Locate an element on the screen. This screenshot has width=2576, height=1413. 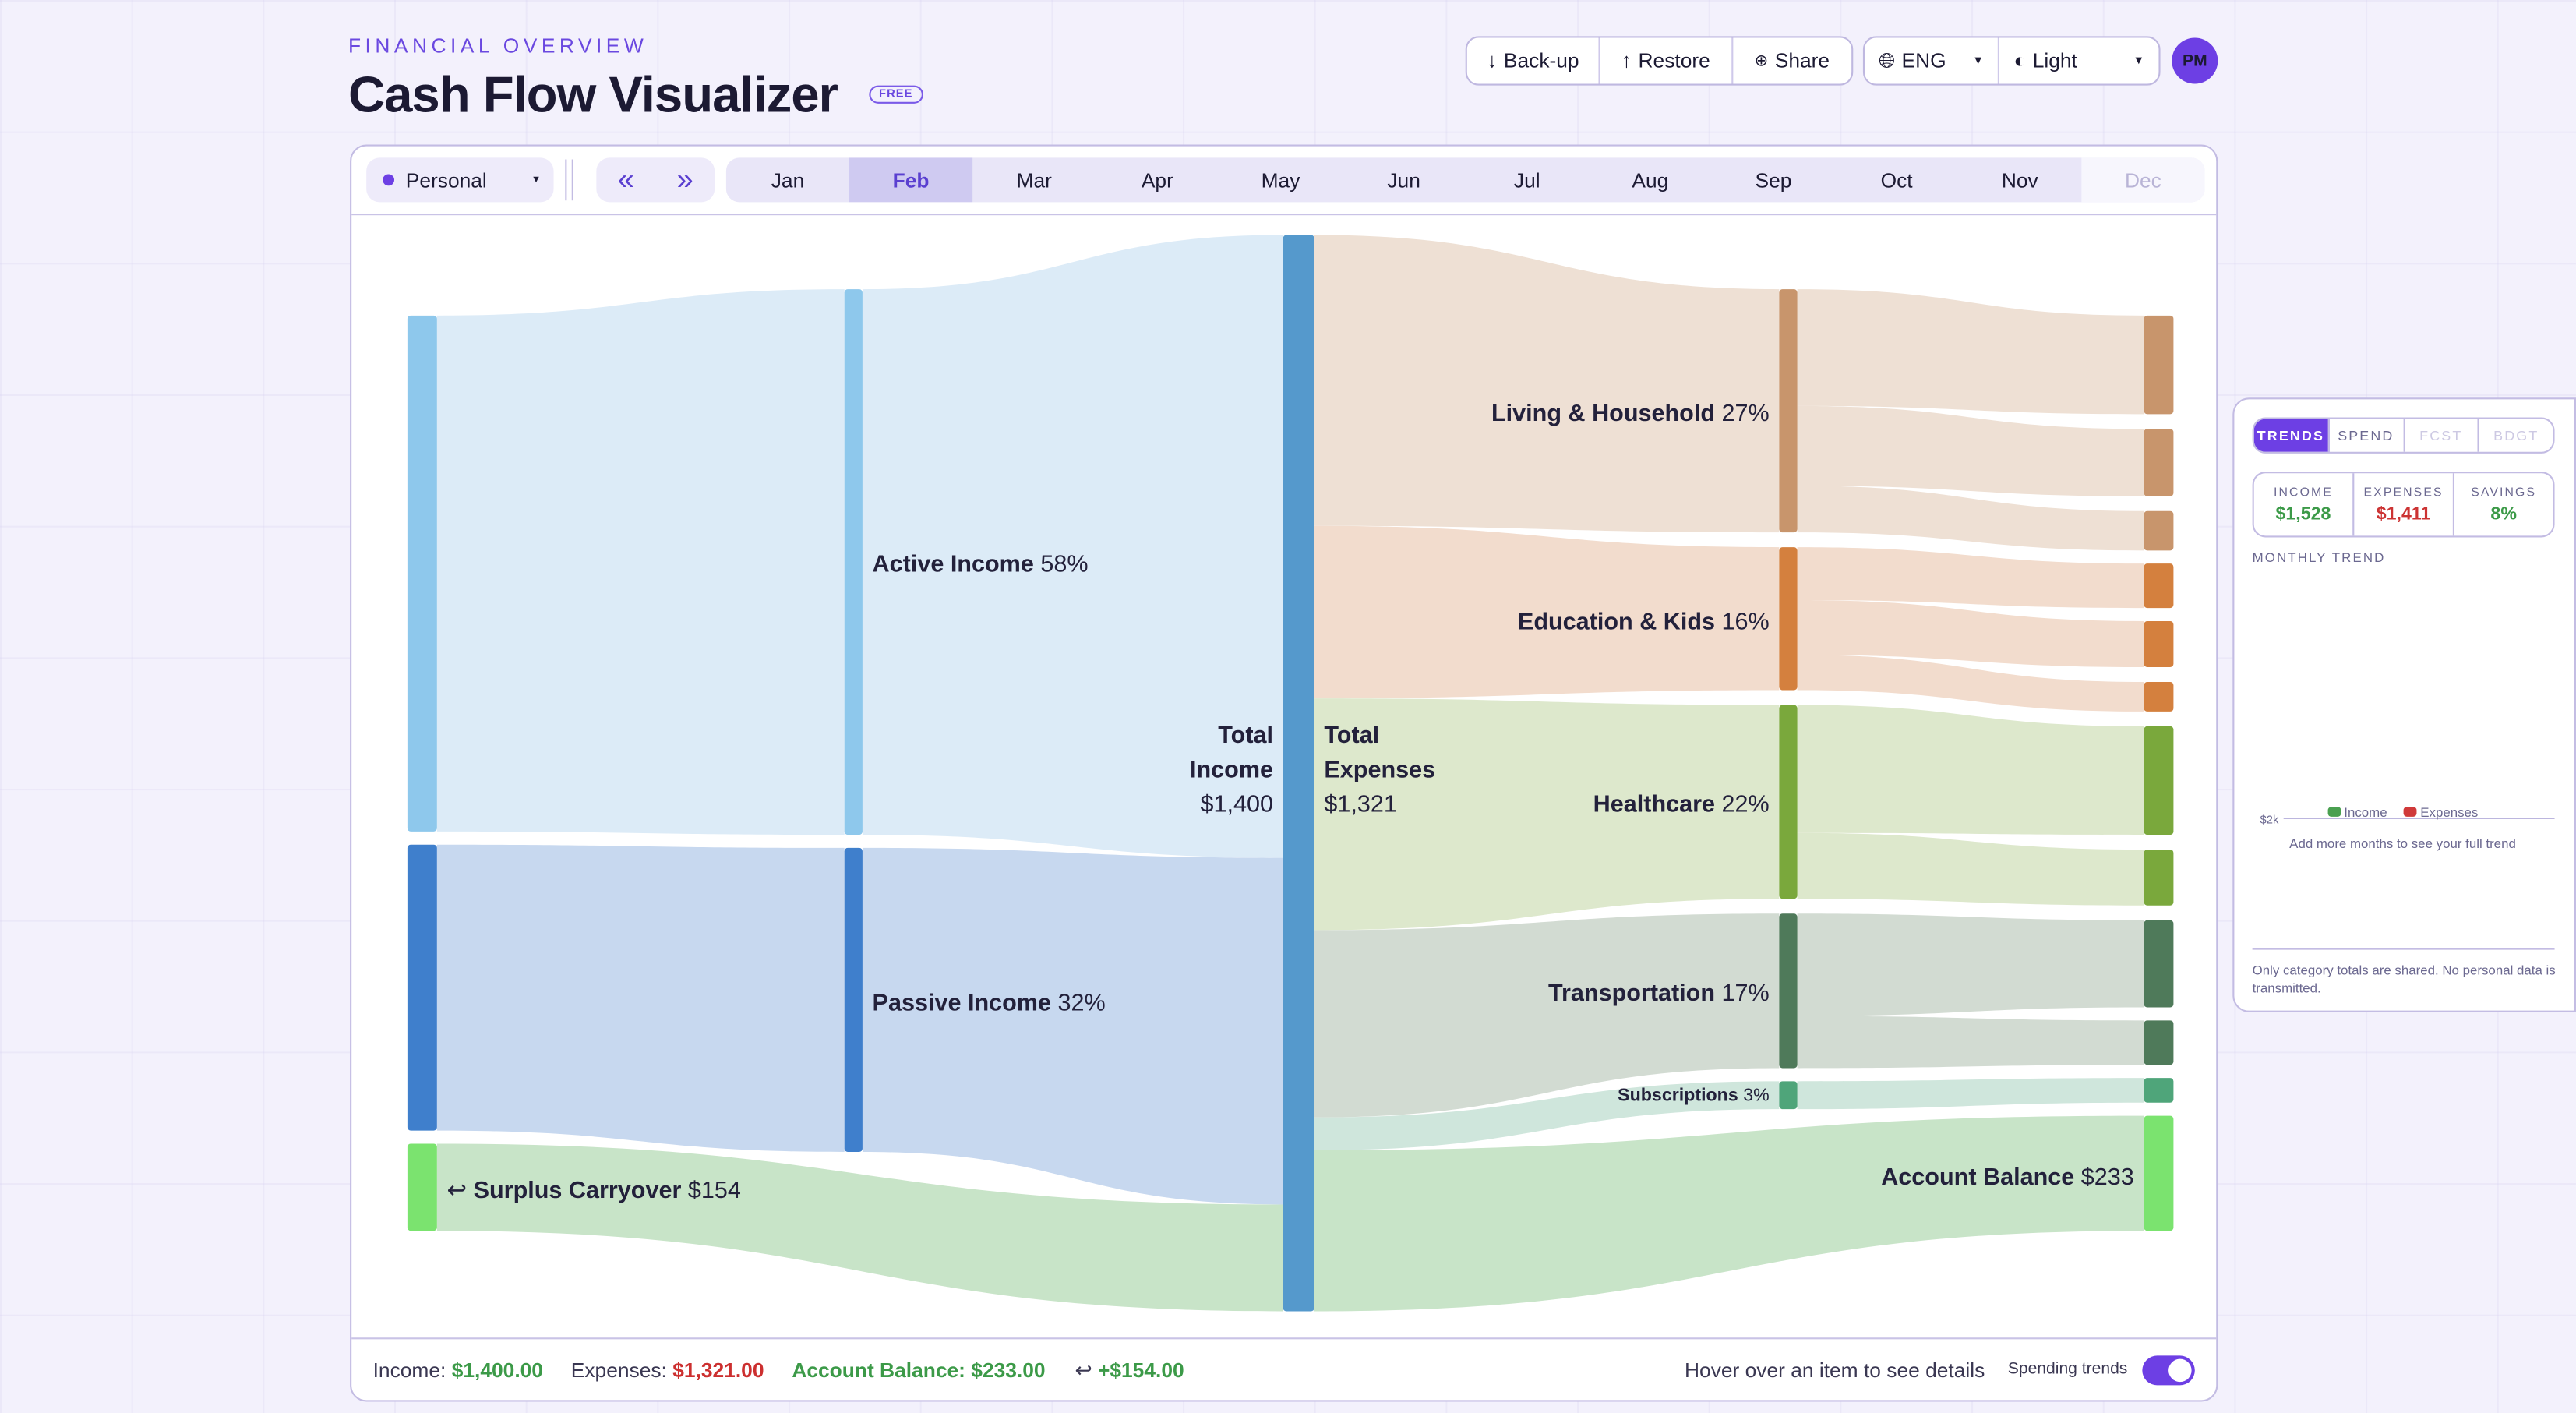
backup-button: ↓ Back-up is located at coordinates (1534, 60).